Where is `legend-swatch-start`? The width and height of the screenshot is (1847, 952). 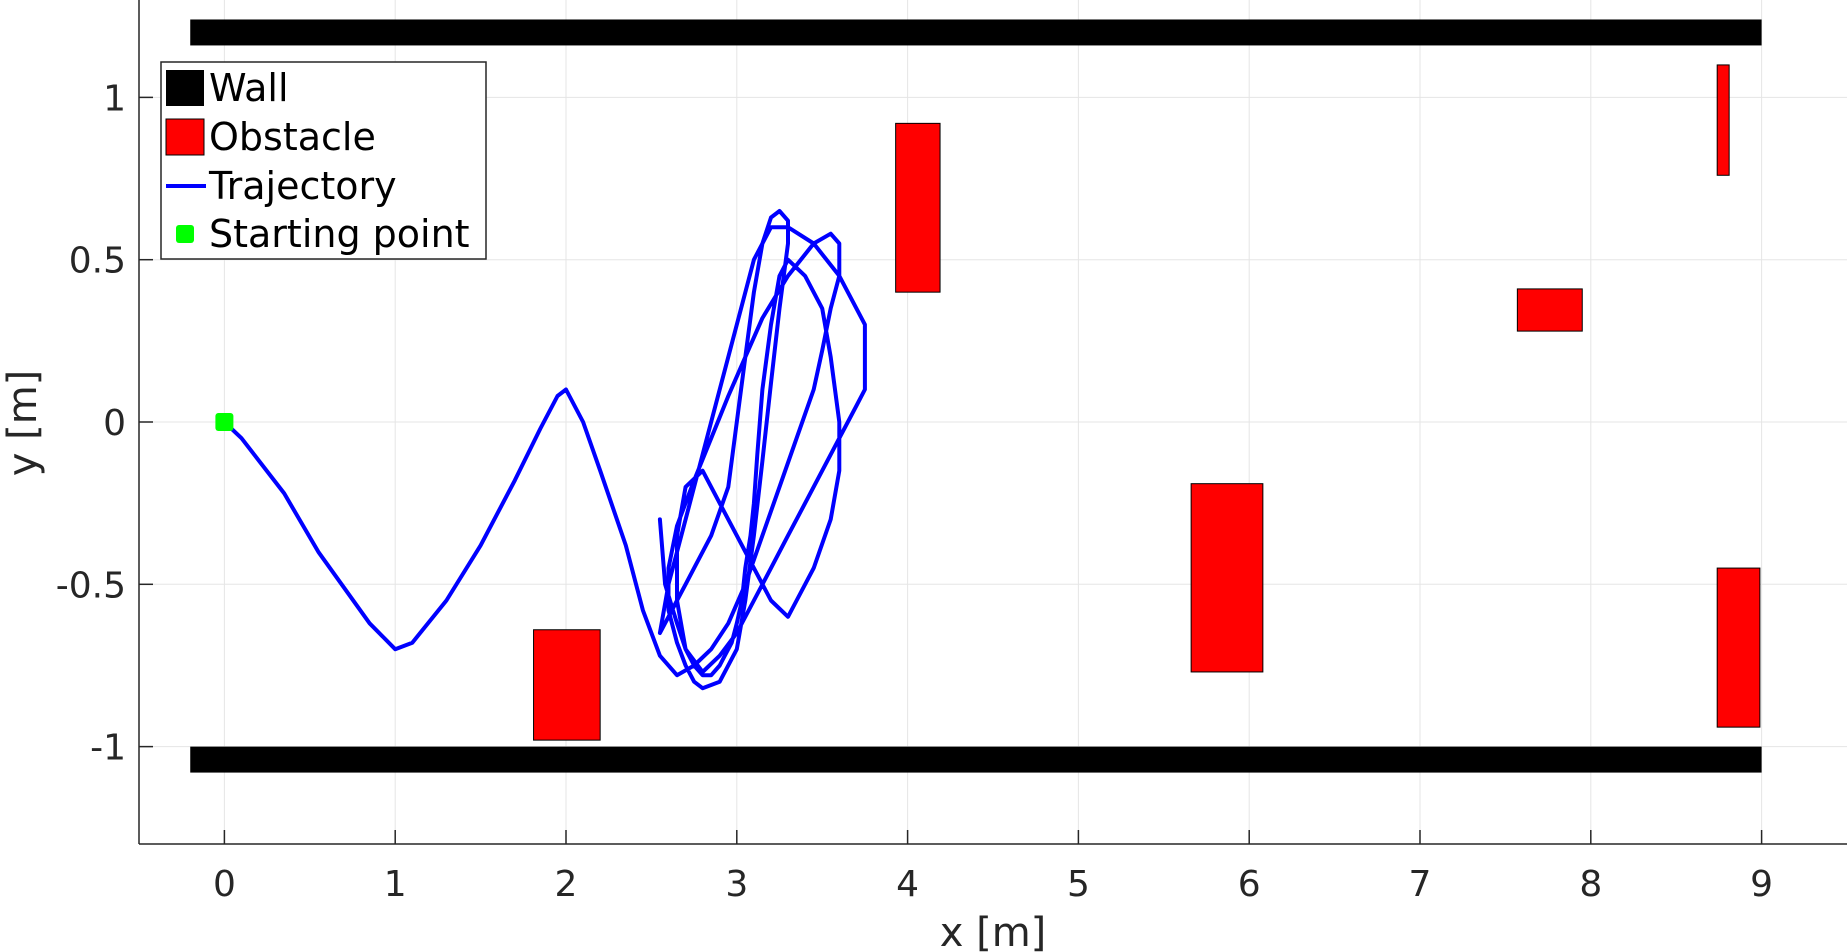 legend-swatch-start is located at coordinates (185, 234).